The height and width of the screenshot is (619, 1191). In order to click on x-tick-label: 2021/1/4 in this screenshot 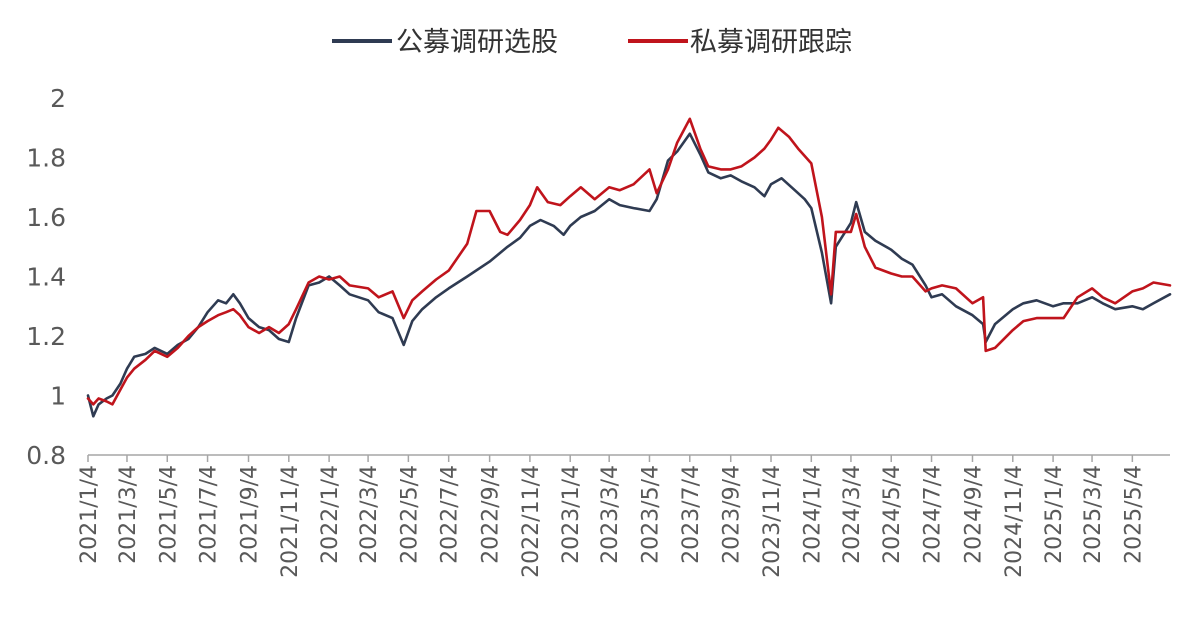, I will do `click(89, 514)`.